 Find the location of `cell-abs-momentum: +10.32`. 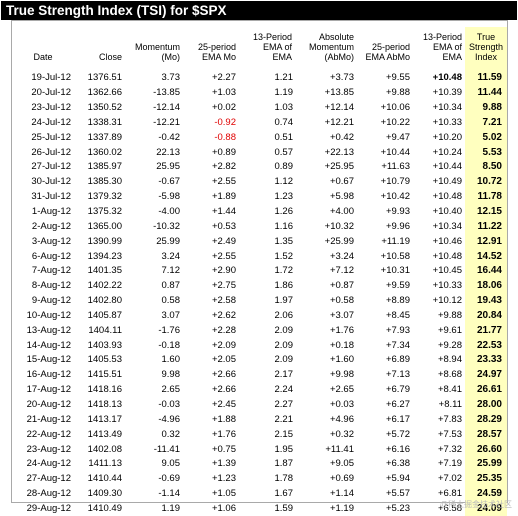

cell-abs-momentum: +10.32 is located at coordinates (339, 226).